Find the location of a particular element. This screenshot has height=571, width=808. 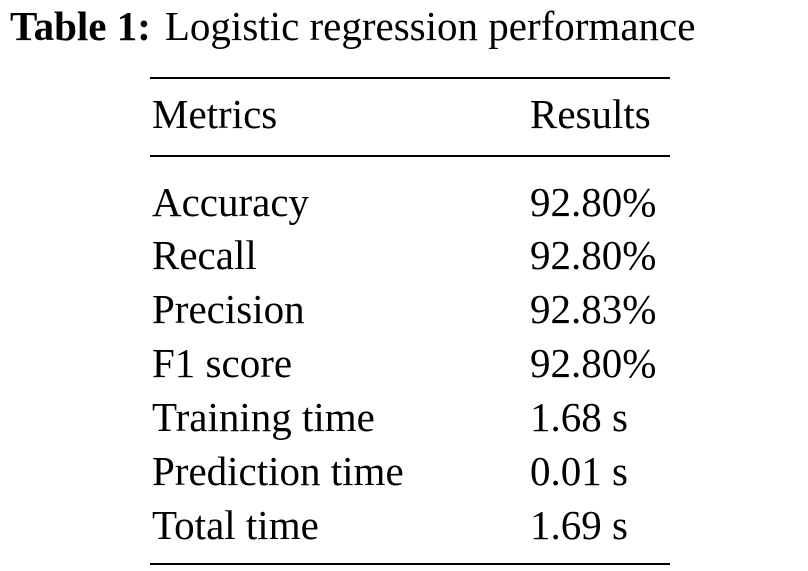

row-metric: Training time is located at coordinates (263, 417).